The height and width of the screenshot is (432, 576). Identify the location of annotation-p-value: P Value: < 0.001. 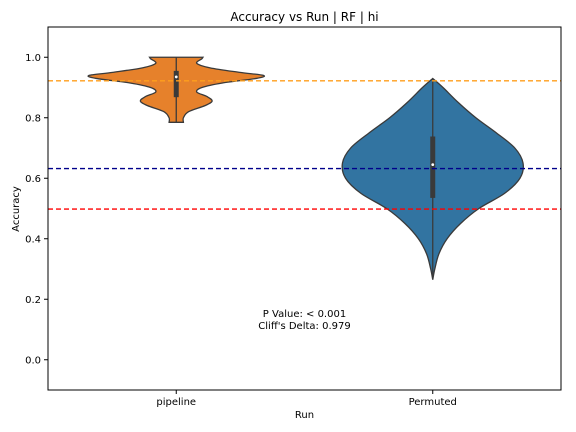
(304, 314).